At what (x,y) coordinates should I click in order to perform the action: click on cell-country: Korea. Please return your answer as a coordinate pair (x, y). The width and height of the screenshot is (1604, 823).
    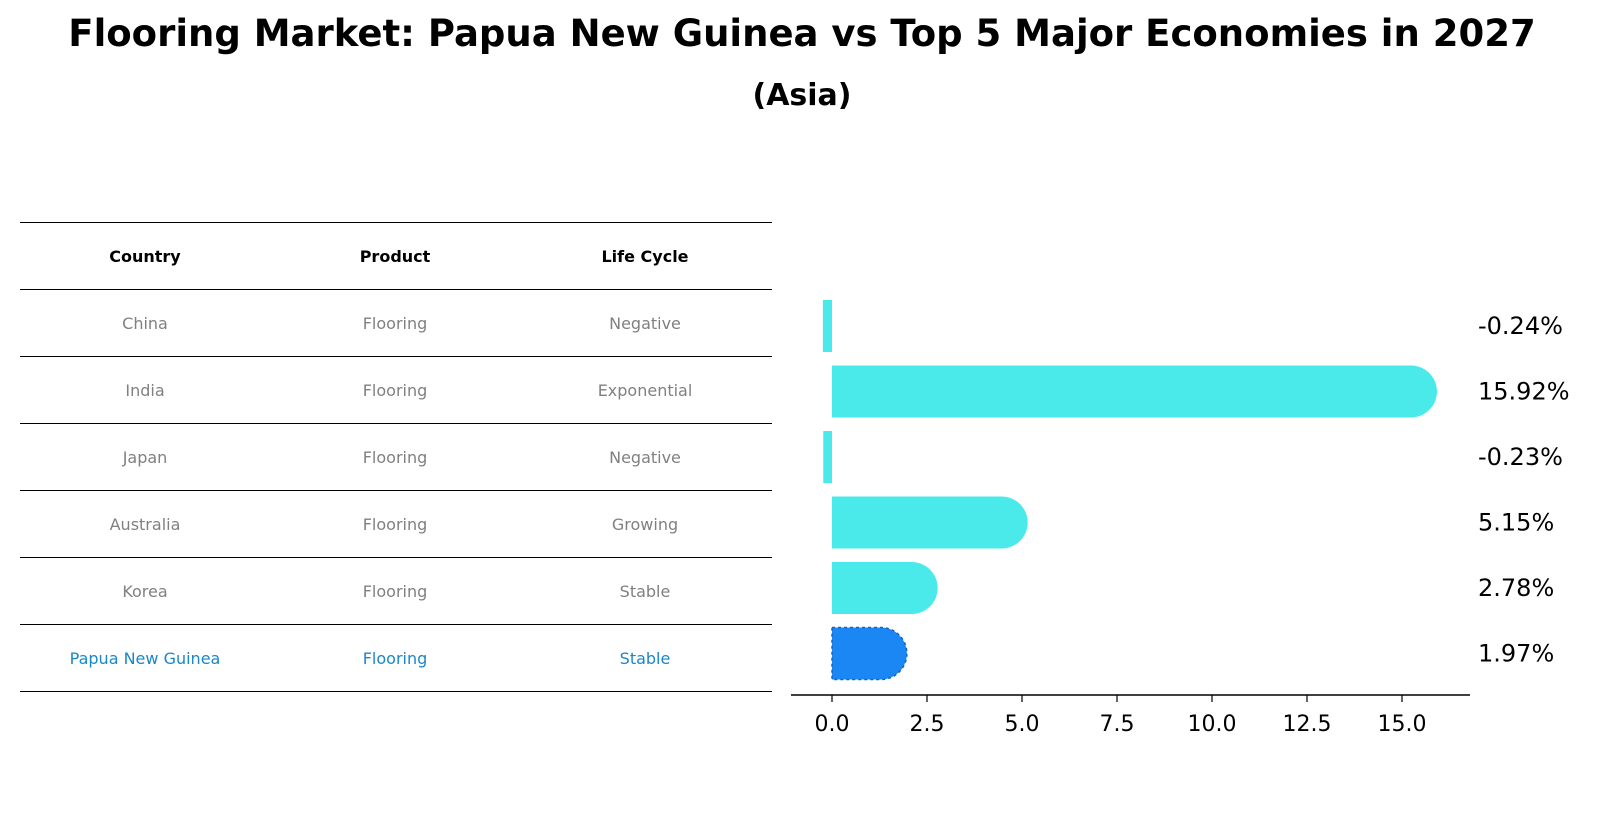
    Looking at the image, I should click on (145, 591).